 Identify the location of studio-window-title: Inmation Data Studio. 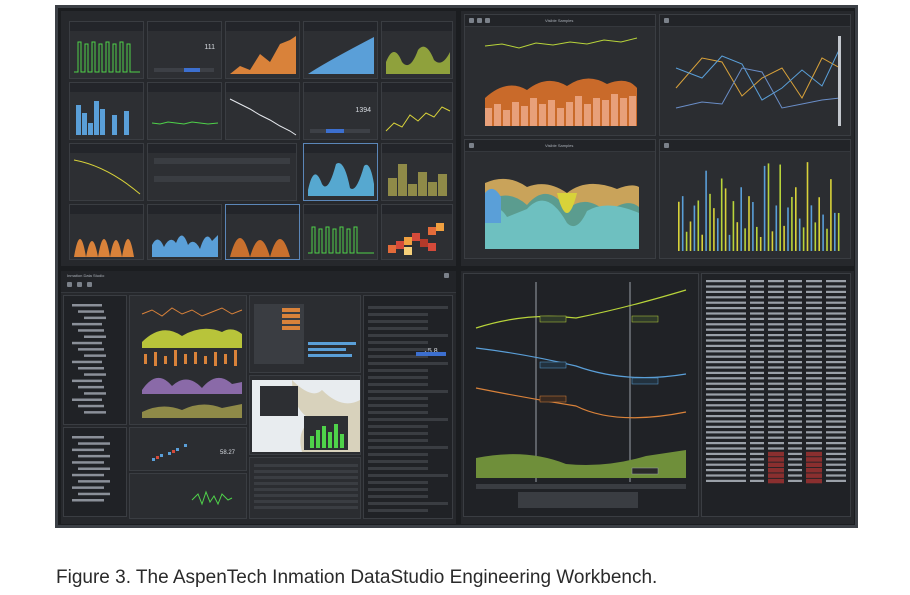
(86, 275).